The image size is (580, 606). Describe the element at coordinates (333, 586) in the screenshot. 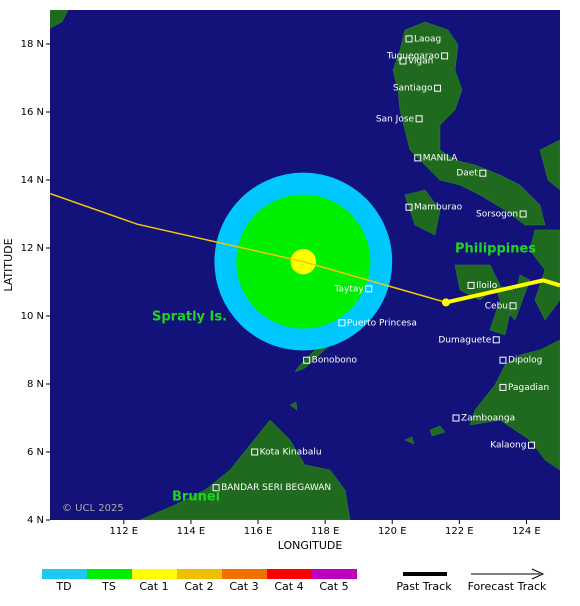

I see `legend-label: Cat 5` at that location.